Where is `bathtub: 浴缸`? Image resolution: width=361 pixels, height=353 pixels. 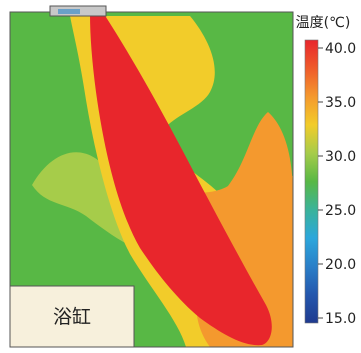 bathtub: 浴缸 is located at coordinates (72, 316).